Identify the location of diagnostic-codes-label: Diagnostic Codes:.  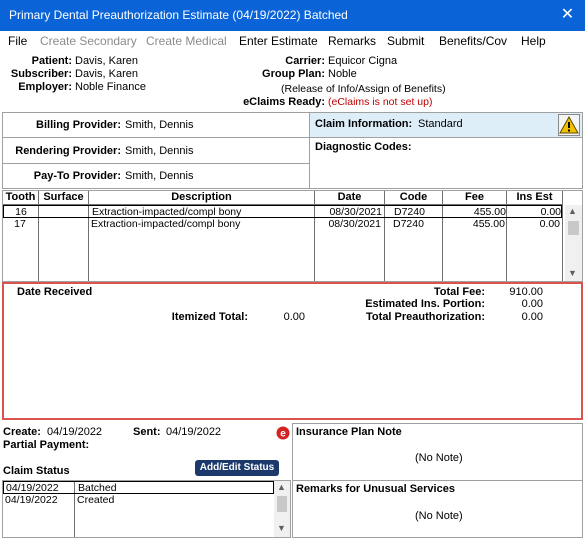
(363, 147).